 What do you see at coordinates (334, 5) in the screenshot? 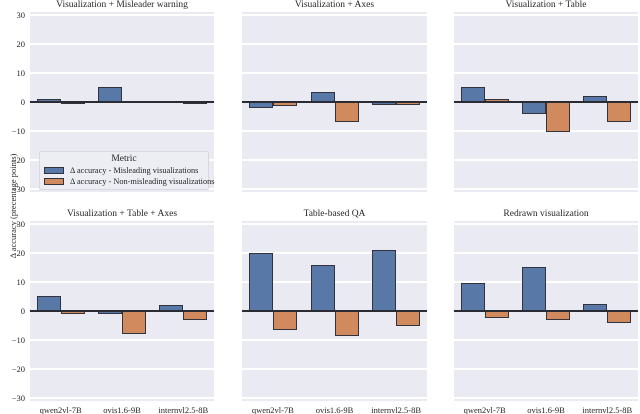
I see `subplot-title: Visualization + Axes` at bounding box center [334, 5].